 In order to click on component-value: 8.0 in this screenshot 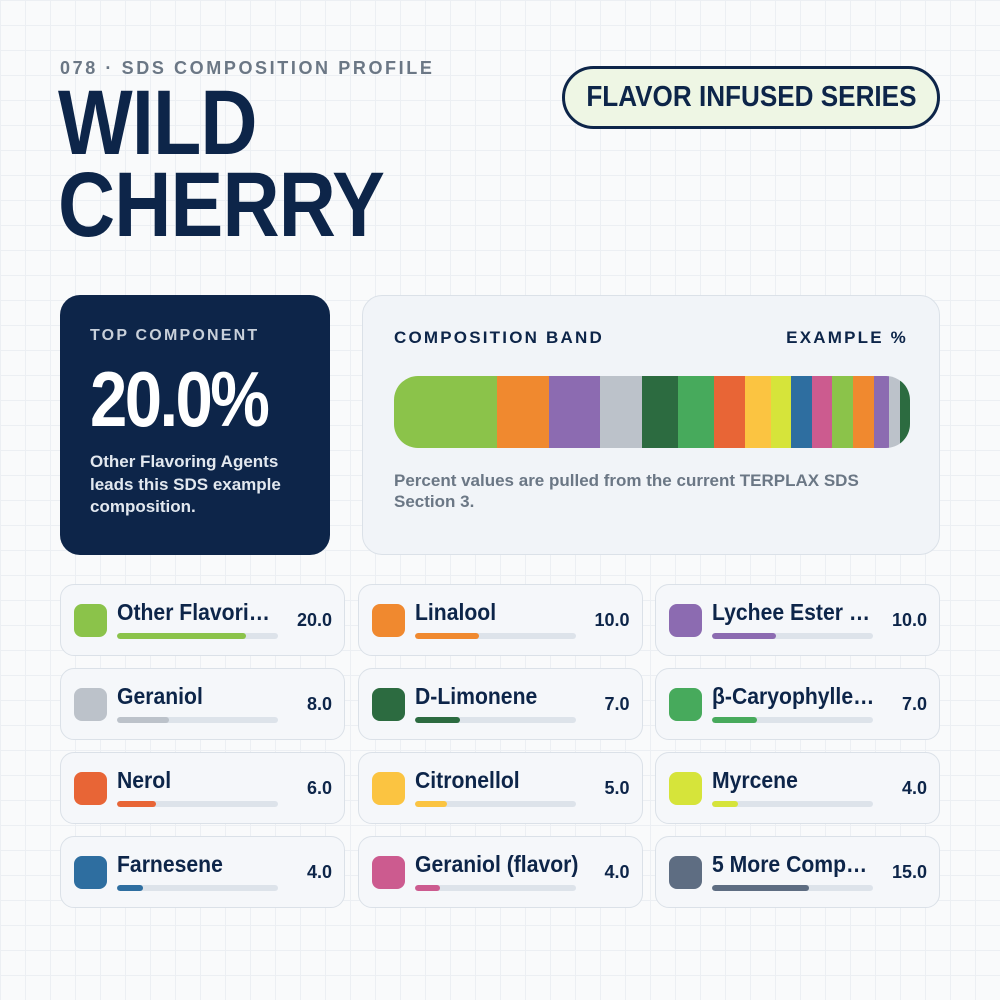, I will do `click(319, 704)`.